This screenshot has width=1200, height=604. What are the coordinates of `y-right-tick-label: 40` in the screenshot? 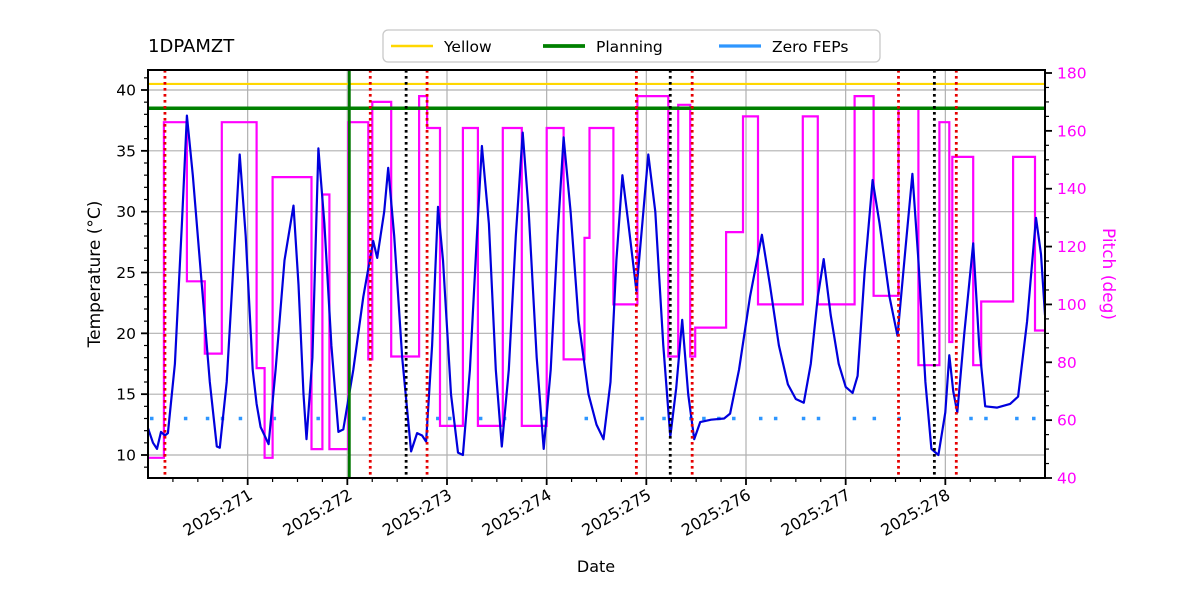 It's located at (1067, 479).